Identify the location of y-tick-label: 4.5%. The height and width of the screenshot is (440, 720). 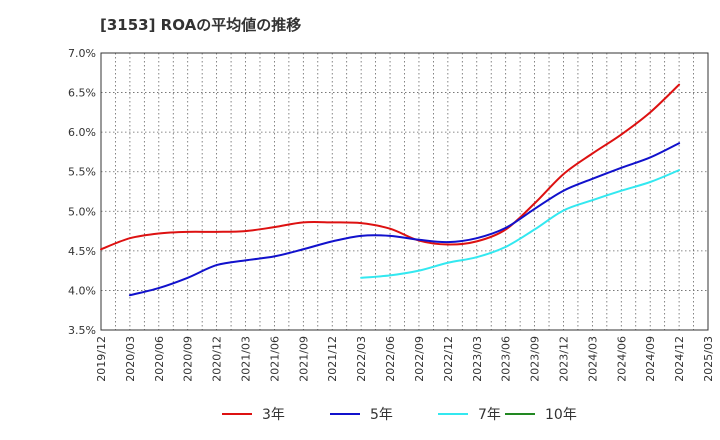
(82, 251).